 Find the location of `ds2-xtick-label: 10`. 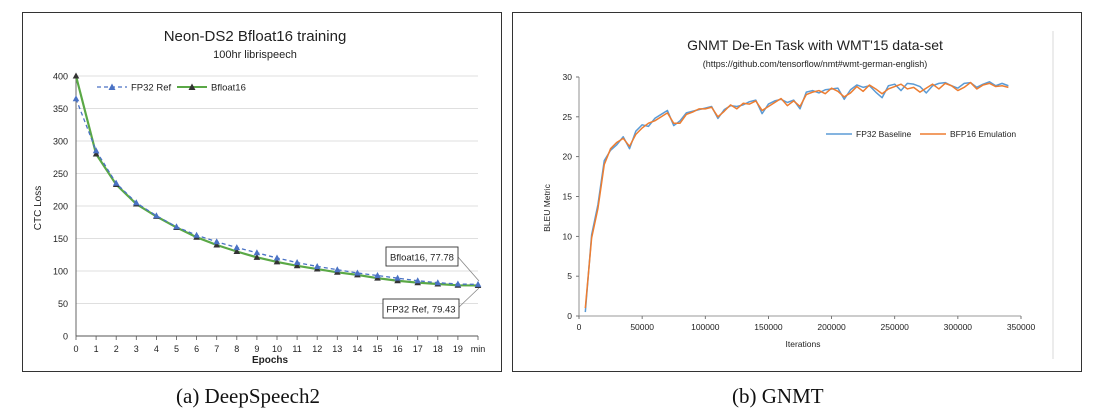

ds2-xtick-label: 10 is located at coordinates (277, 349).